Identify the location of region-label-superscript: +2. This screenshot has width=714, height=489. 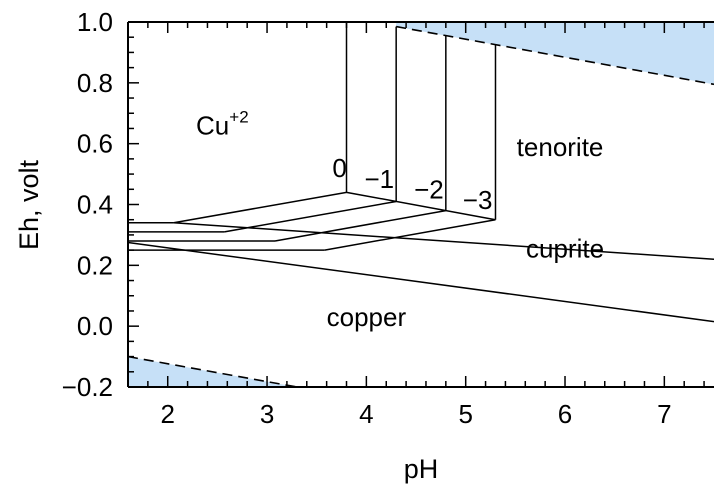
(238, 117).